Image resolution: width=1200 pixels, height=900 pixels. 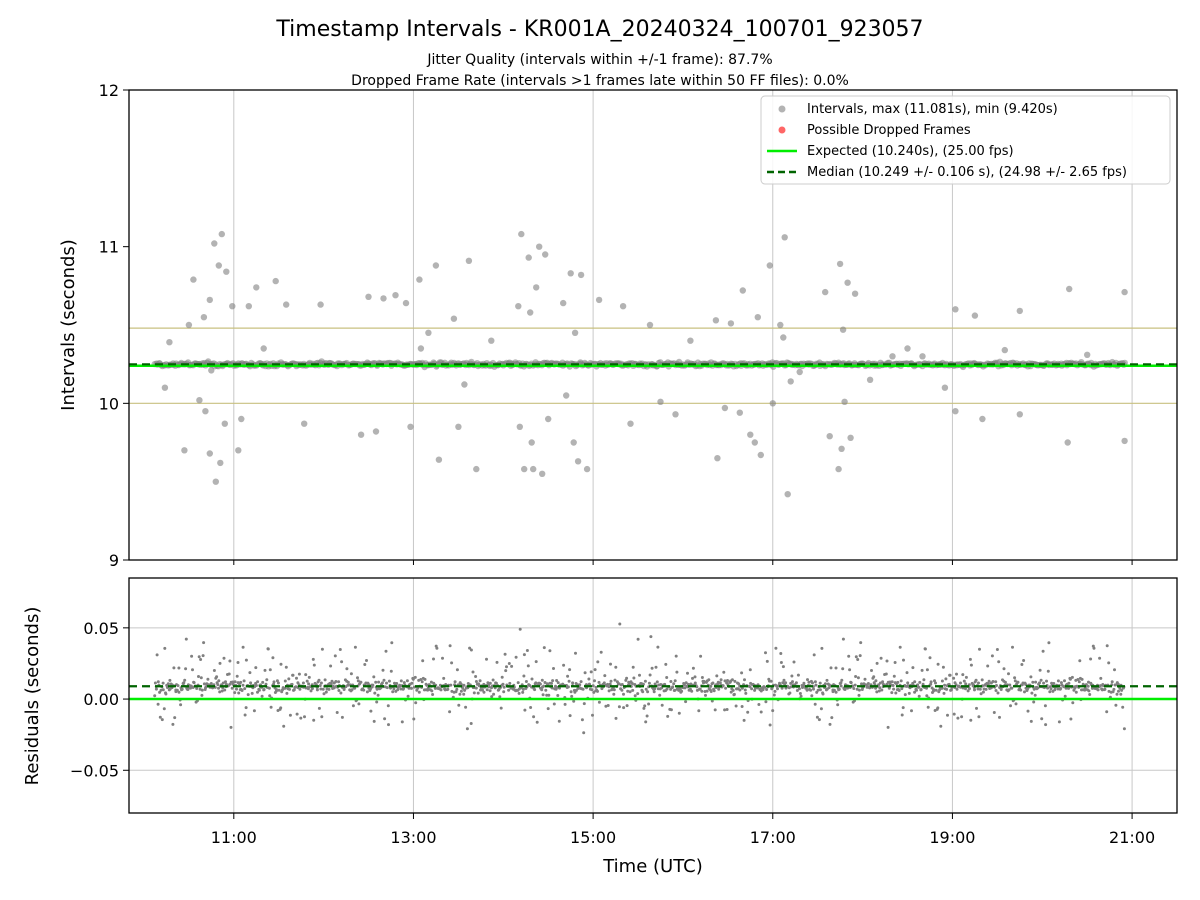 I want to click on top-lines, so click(x=653, y=365).